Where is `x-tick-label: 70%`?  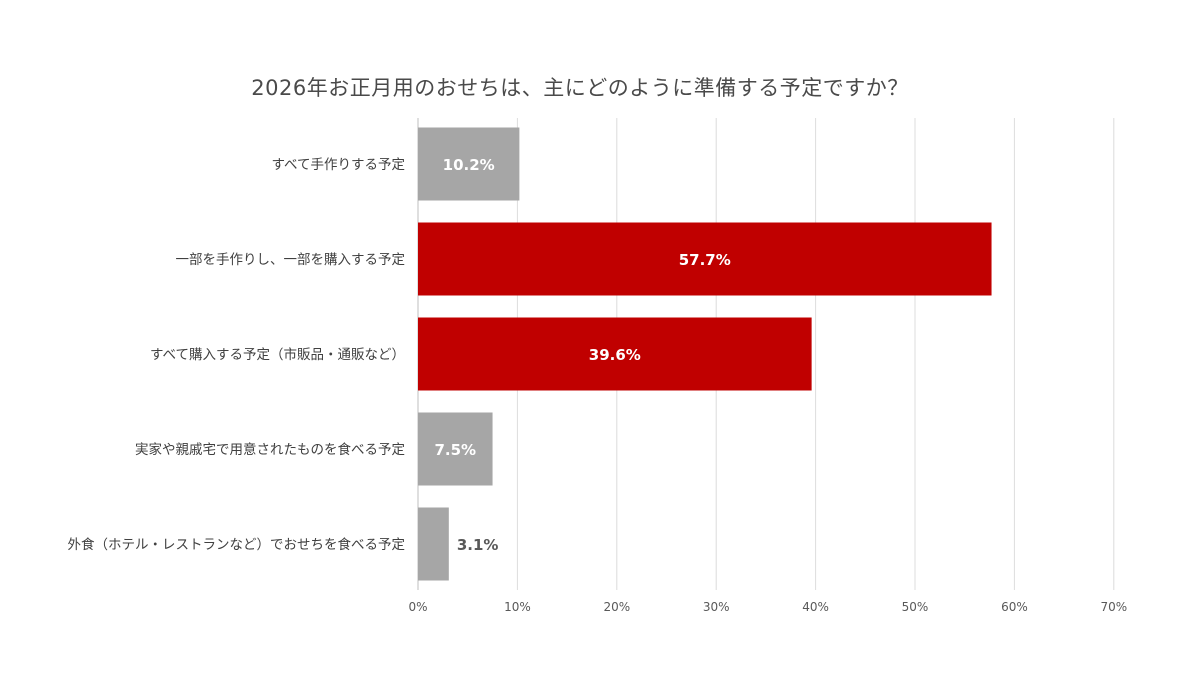
x-tick-label: 70% is located at coordinates (1113, 607).